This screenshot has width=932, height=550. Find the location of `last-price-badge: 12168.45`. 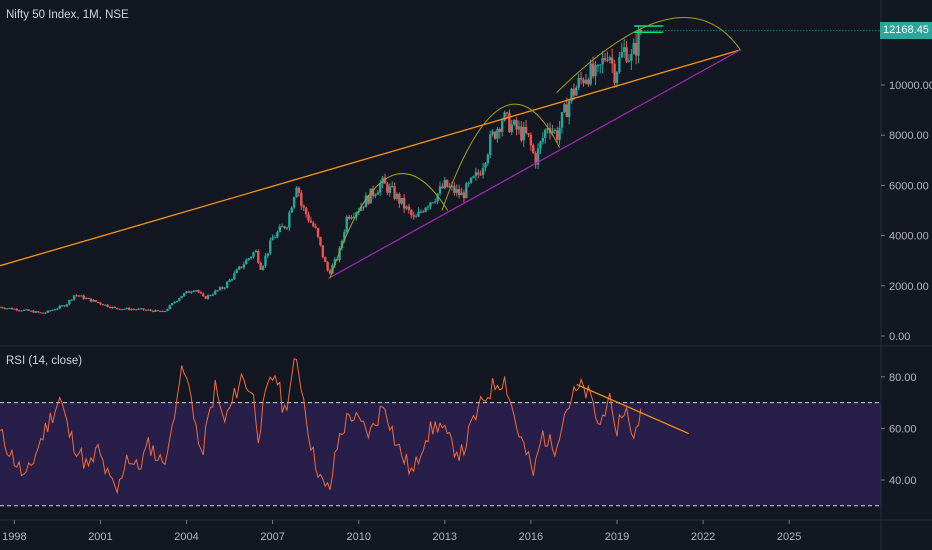

last-price-badge: 12168.45 is located at coordinates (906, 31).